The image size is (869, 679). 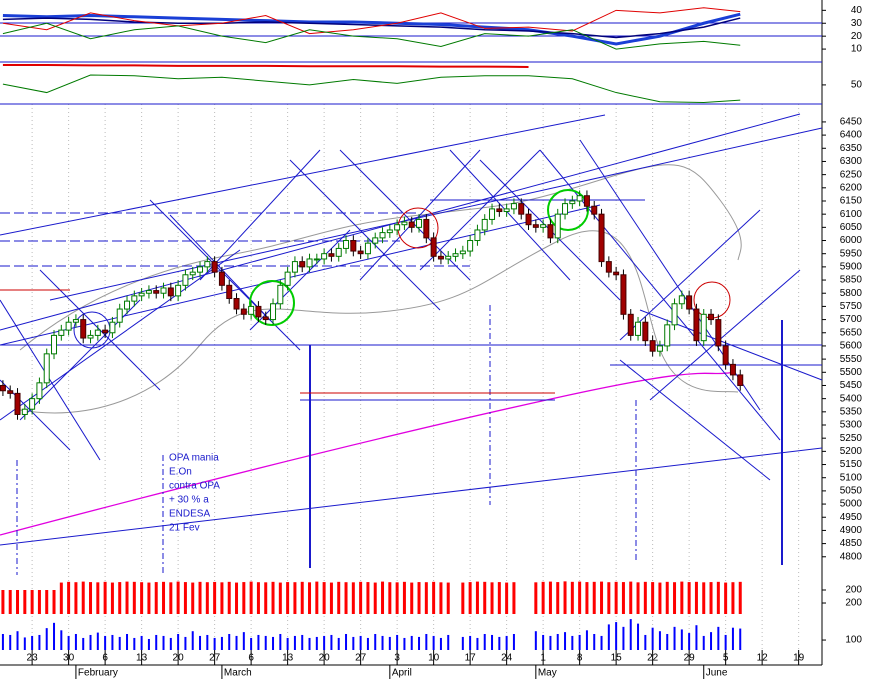 What do you see at coordinates (851, 504) in the screenshot?
I see `y-tick-label: 5000` at bounding box center [851, 504].